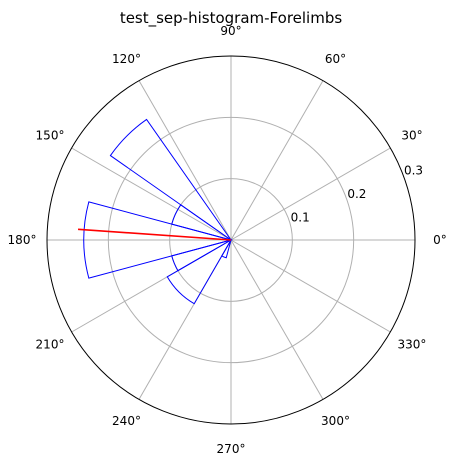 Image resolution: width=453 pixels, height=462 pixels. I want to click on radial-tick-label: 0.3, so click(413, 171).